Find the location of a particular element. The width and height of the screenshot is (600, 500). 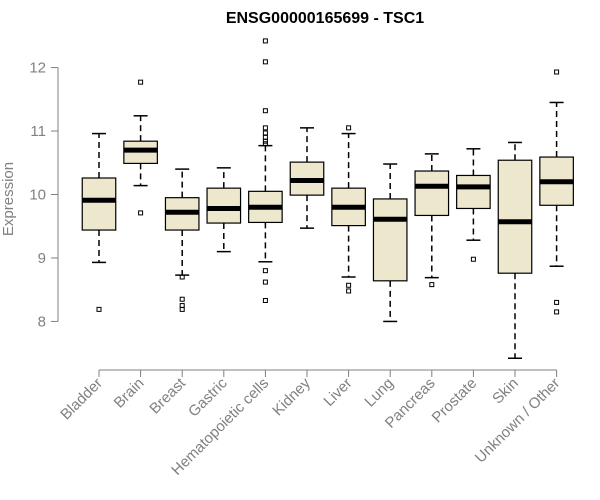

x-tick-label: Skin is located at coordinates (505, 391).